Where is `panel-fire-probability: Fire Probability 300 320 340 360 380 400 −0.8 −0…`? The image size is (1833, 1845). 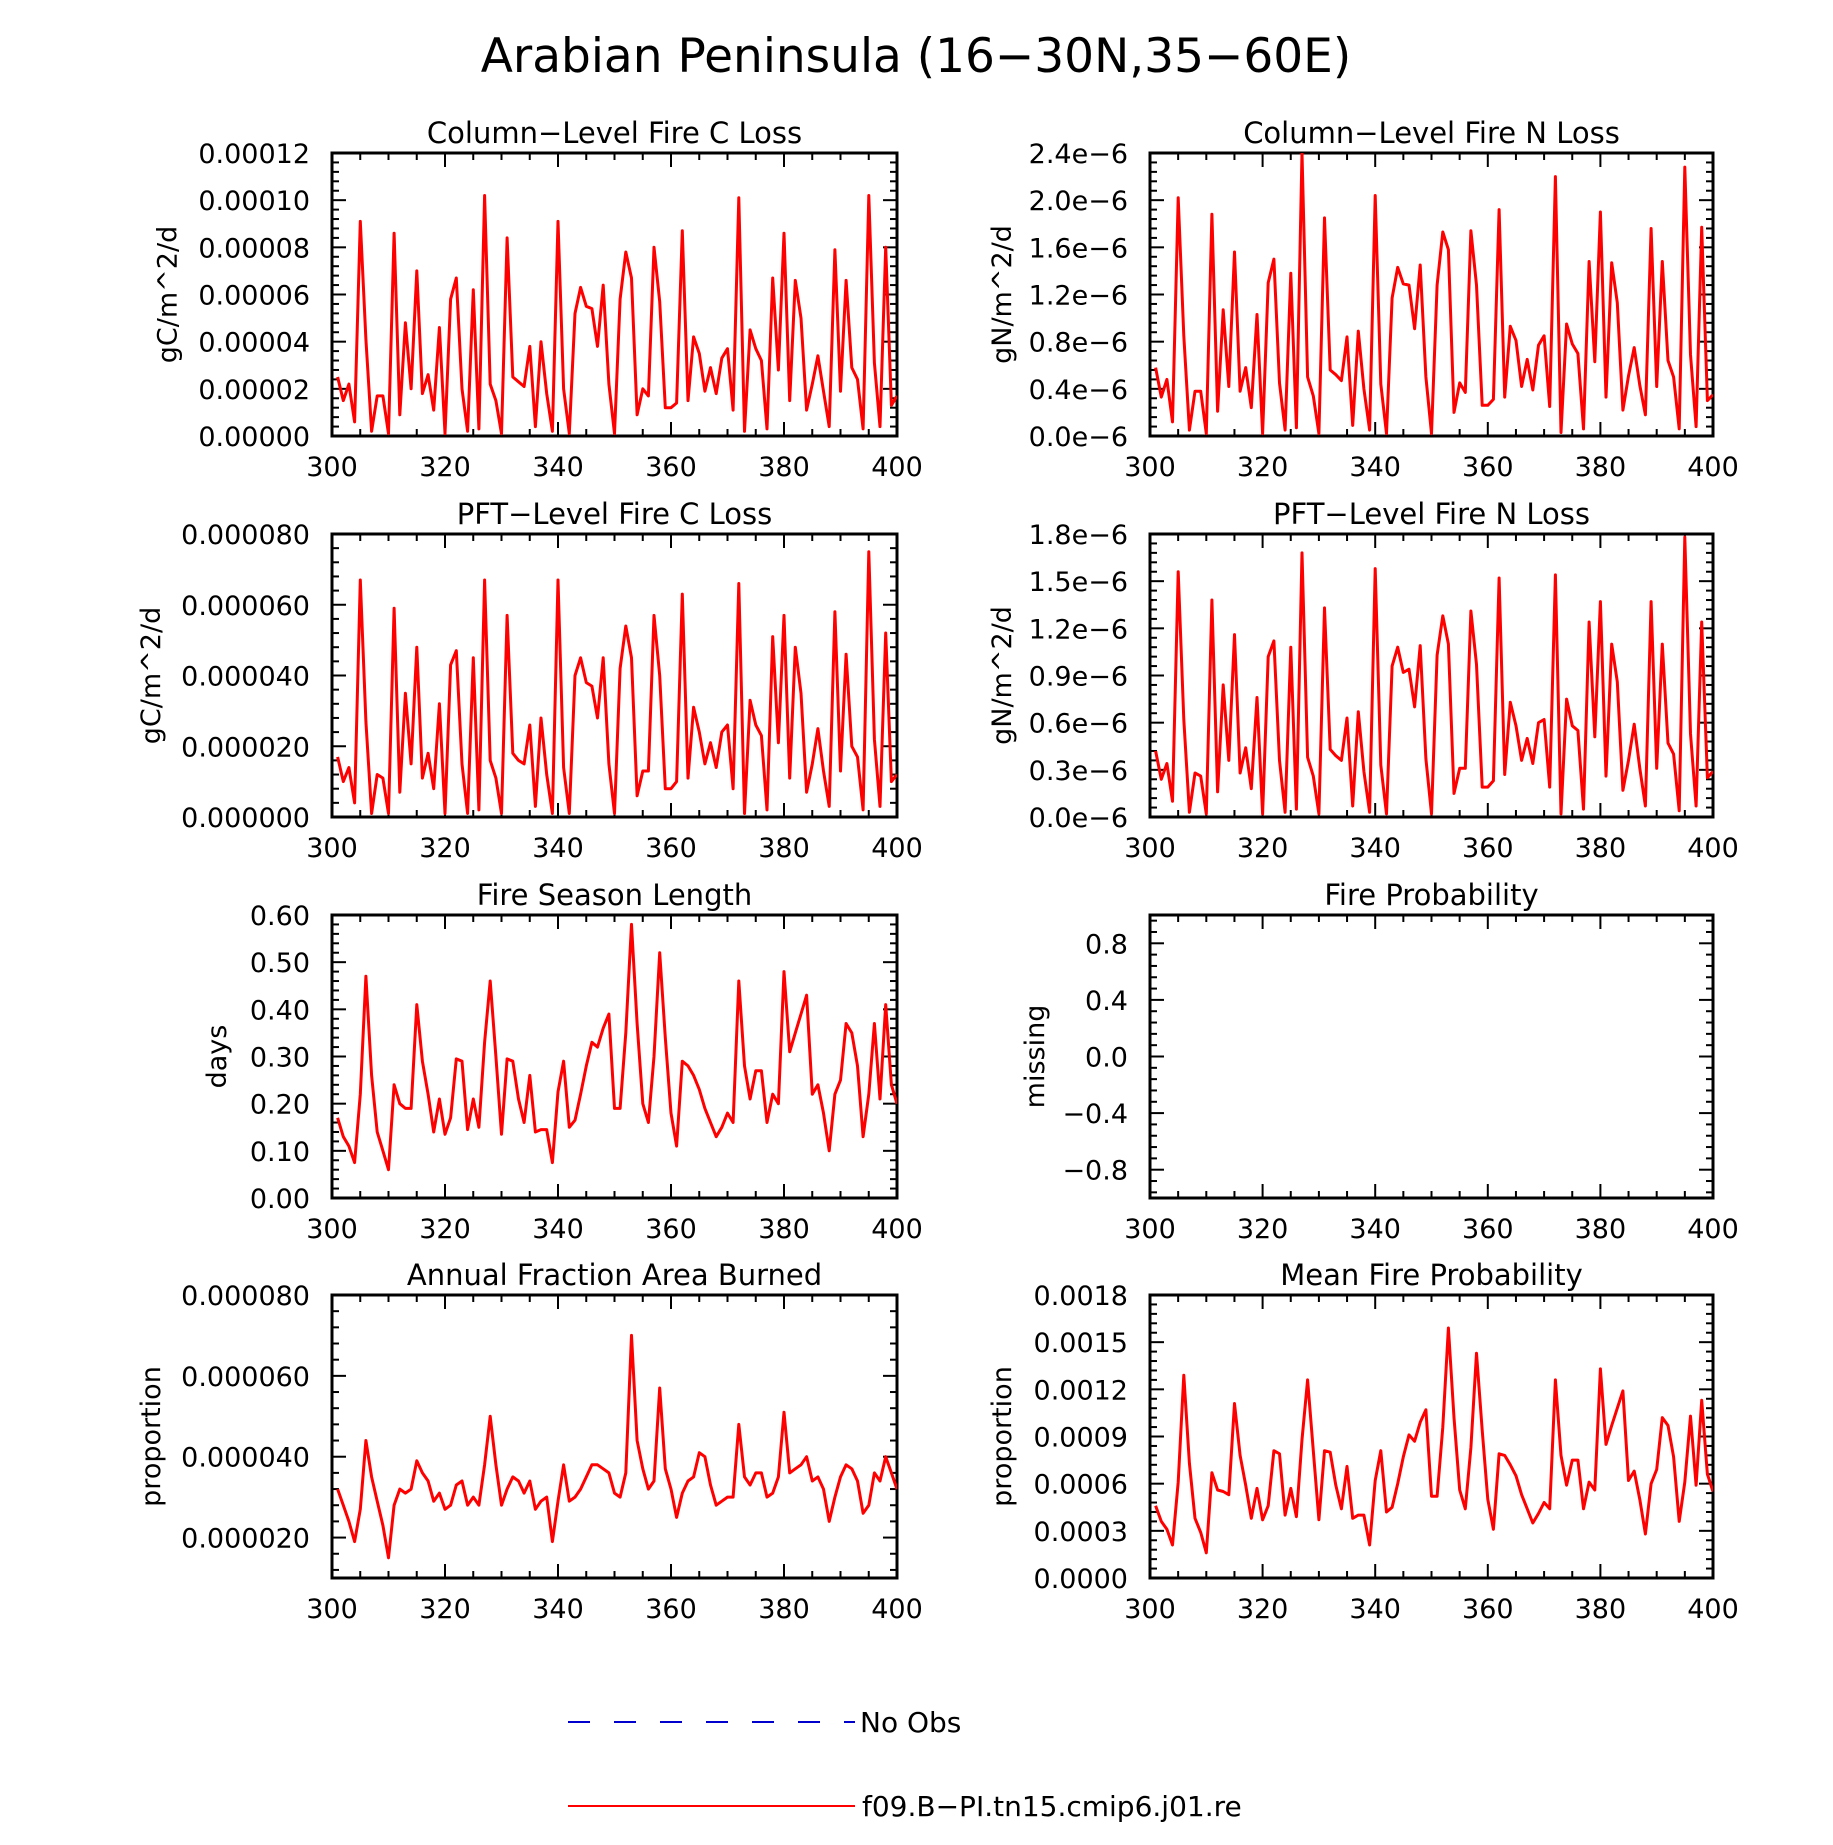
panel-fire-probability: Fire Probability 300 320 340 360 380 400 −0.8 −0… is located at coordinates (1379, 1061).